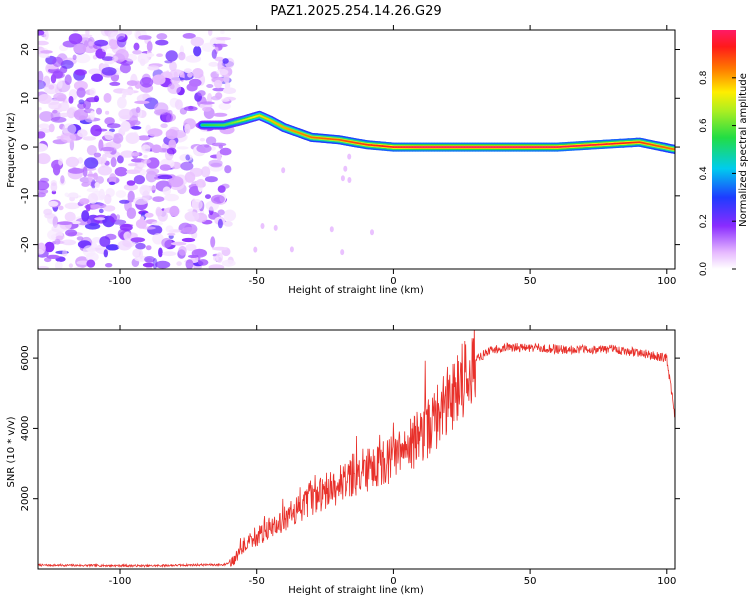 The height and width of the screenshot is (600, 750). I want to click on spectrogram-x-axis-label: Height of straight line (km), so click(356, 290).